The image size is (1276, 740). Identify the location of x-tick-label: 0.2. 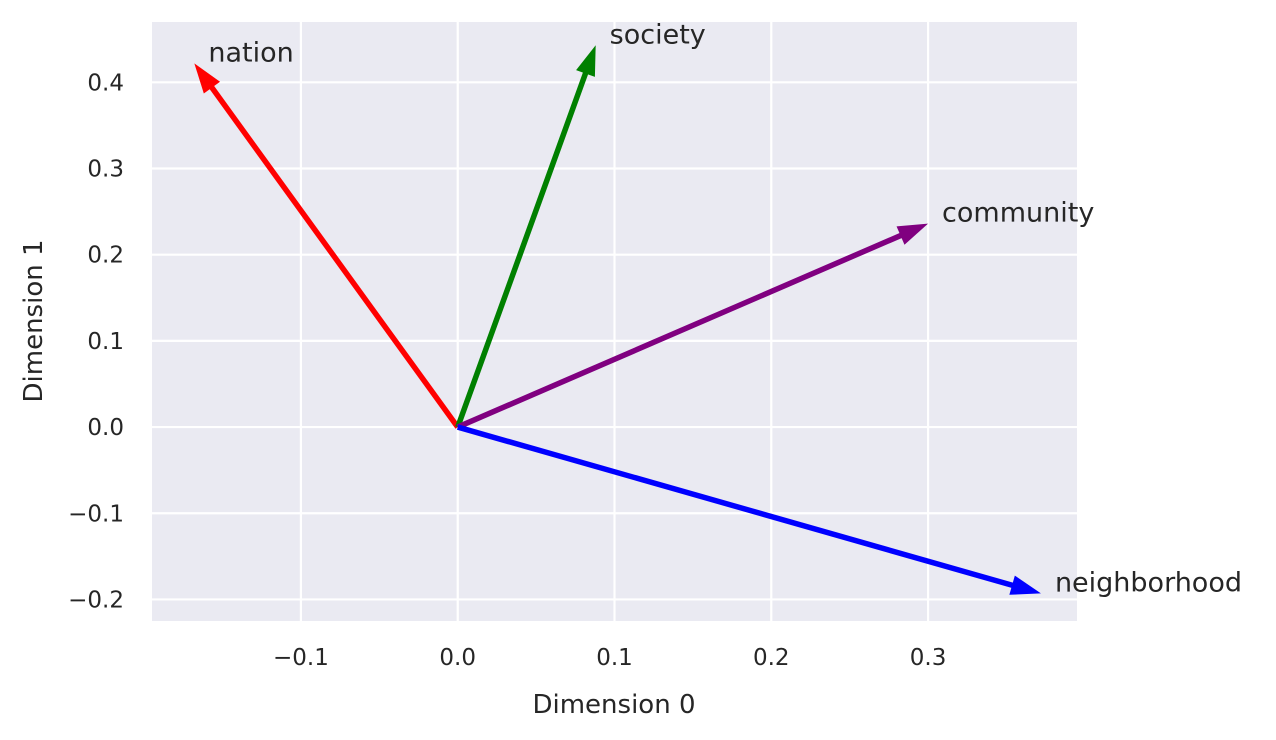
(771, 658).